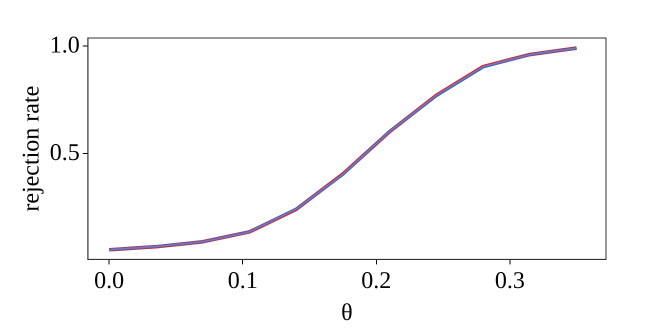  Describe the element at coordinates (31, 149) in the screenshot. I see `y-axis-title: rejection rate` at that location.